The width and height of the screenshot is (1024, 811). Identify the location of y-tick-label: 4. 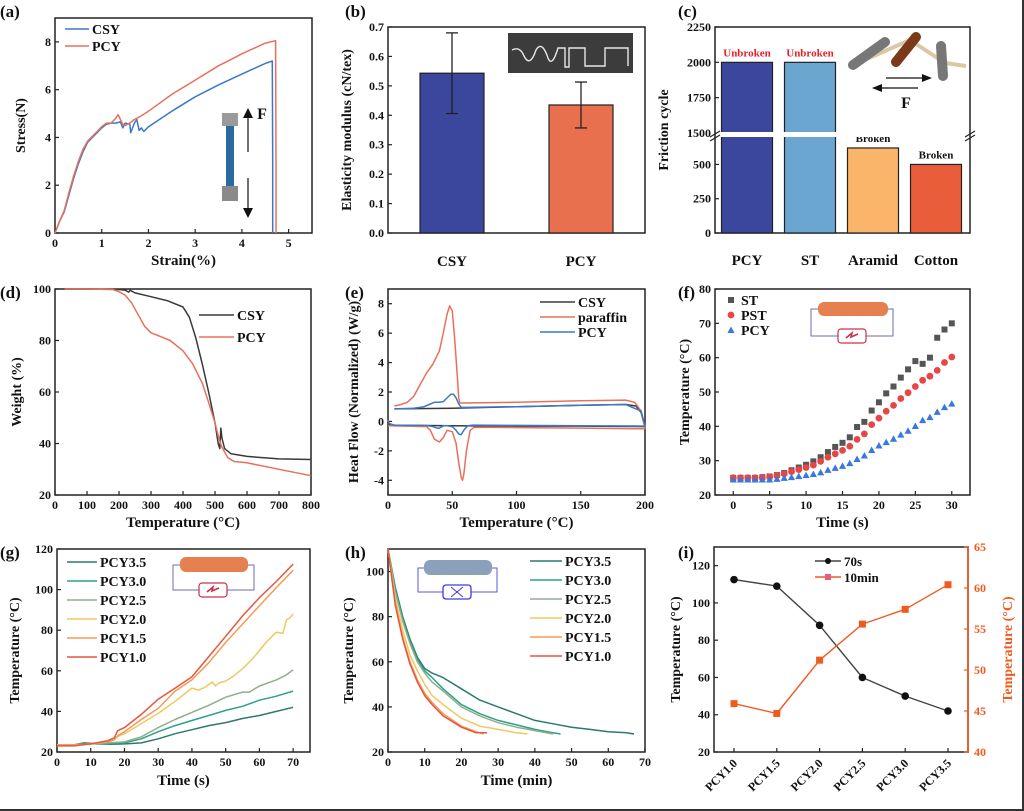
(48, 137).